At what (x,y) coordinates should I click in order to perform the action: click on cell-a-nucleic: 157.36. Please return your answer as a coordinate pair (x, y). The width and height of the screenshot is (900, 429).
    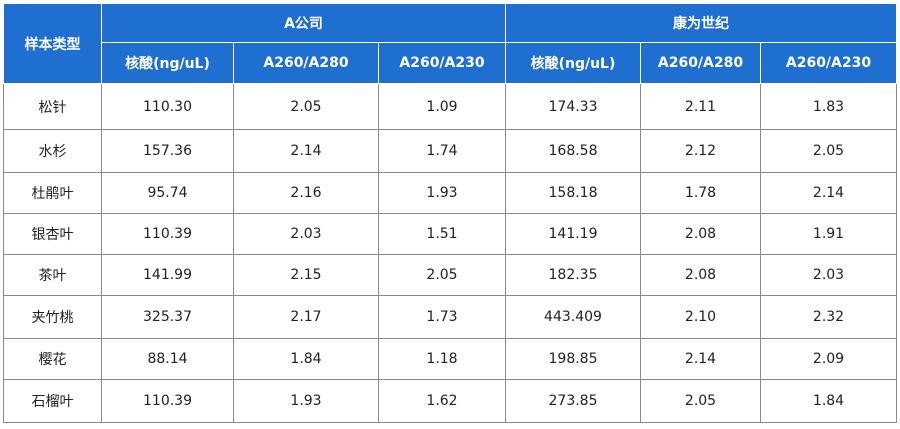
    Looking at the image, I should click on (167, 151).